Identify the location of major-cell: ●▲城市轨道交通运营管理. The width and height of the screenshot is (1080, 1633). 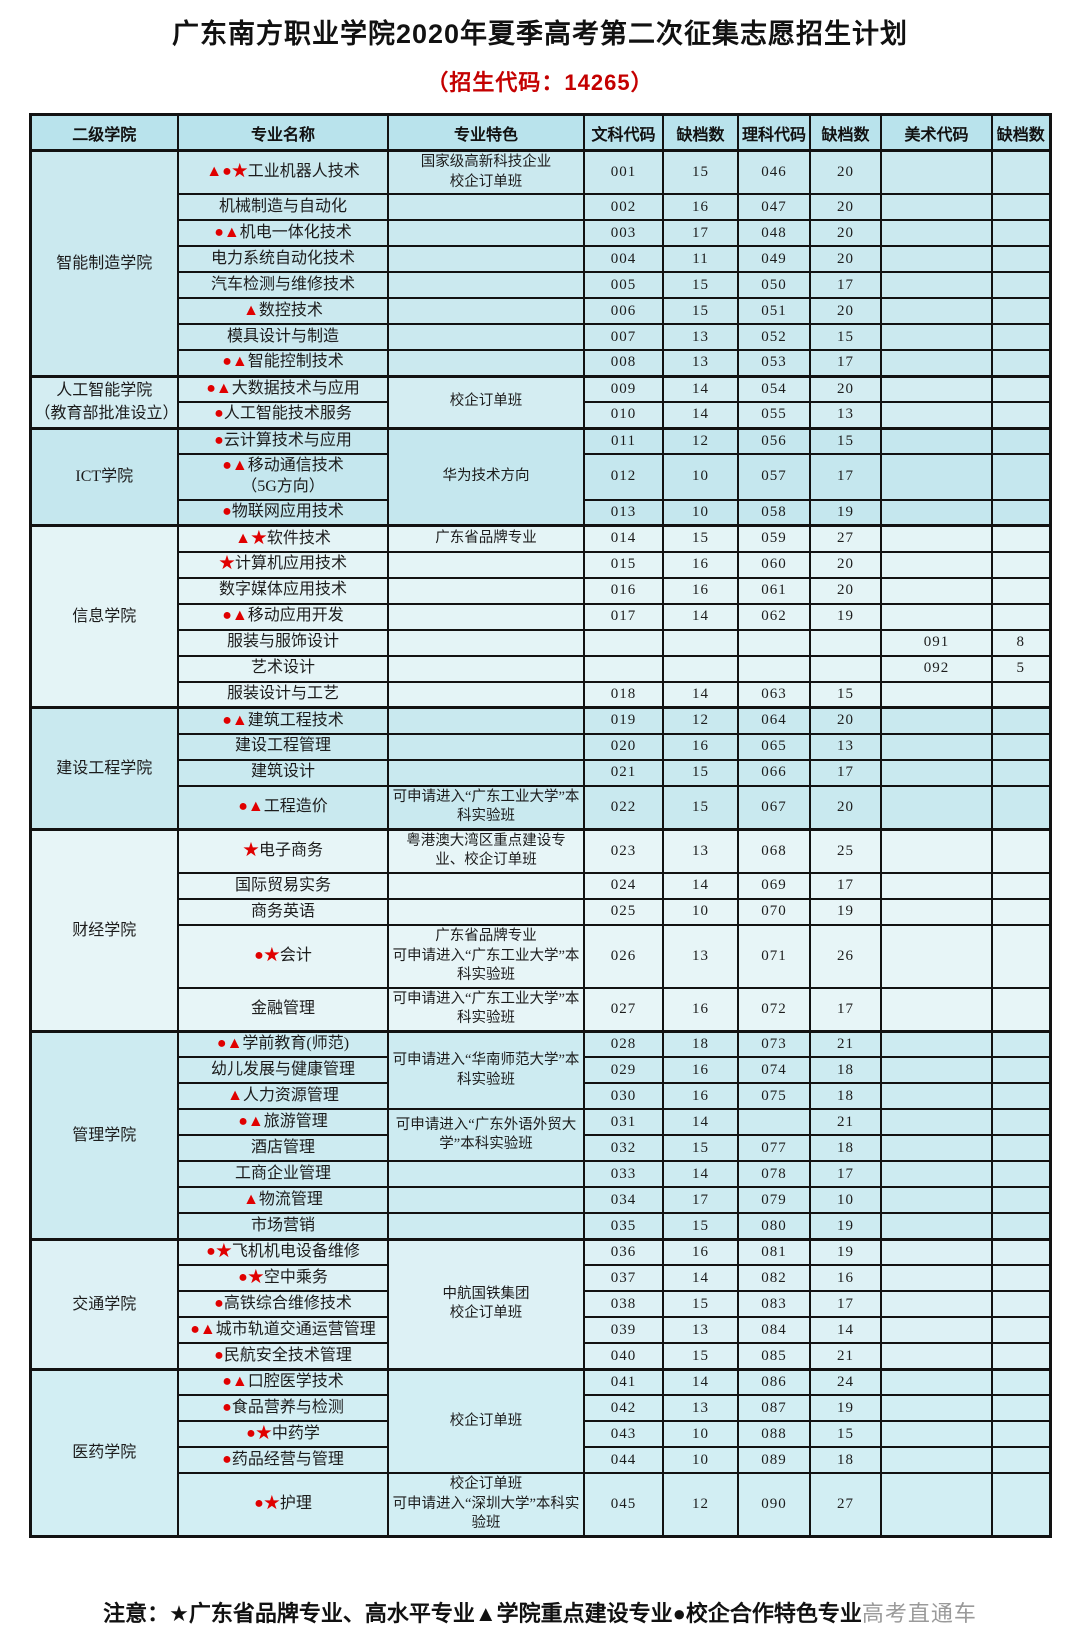
(283, 1330).